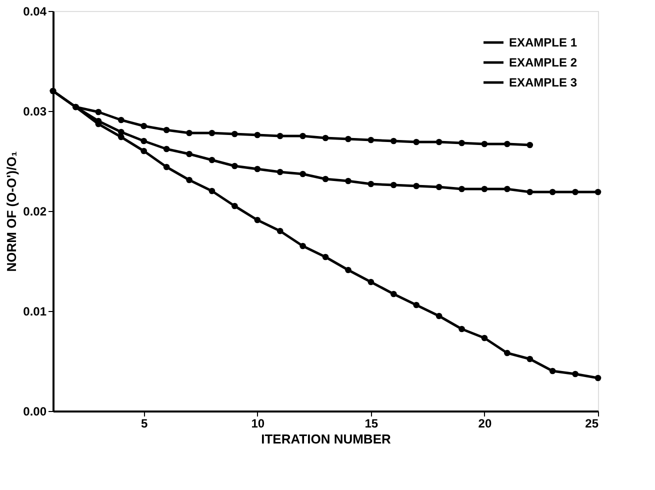 The width and height of the screenshot is (655, 490). I want to click on y-tick-label: 0.03, so click(35, 111).